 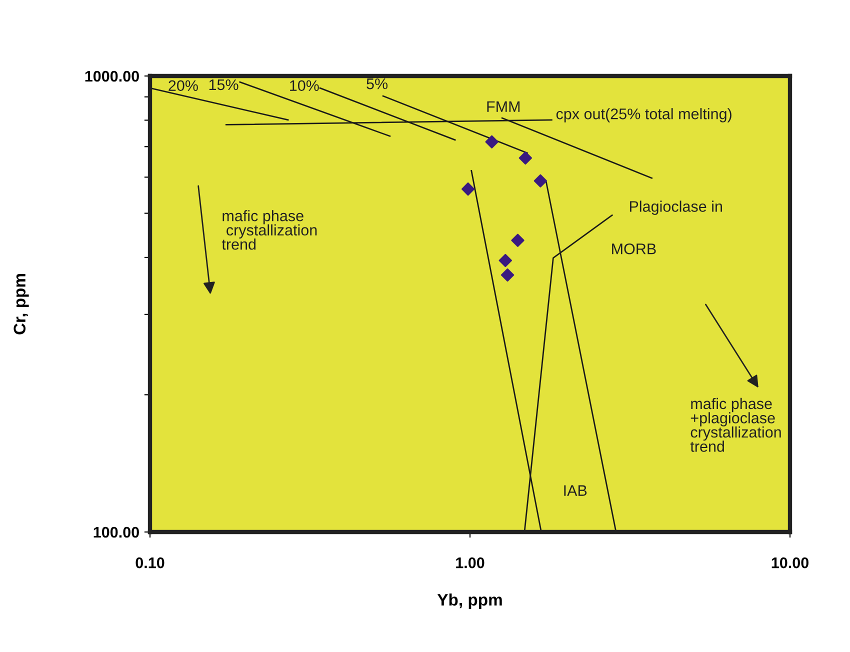 What do you see at coordinates (470, 562) in the screenshot?
I see `x-tick-label: 1.00` at bounding box center [470, 562].